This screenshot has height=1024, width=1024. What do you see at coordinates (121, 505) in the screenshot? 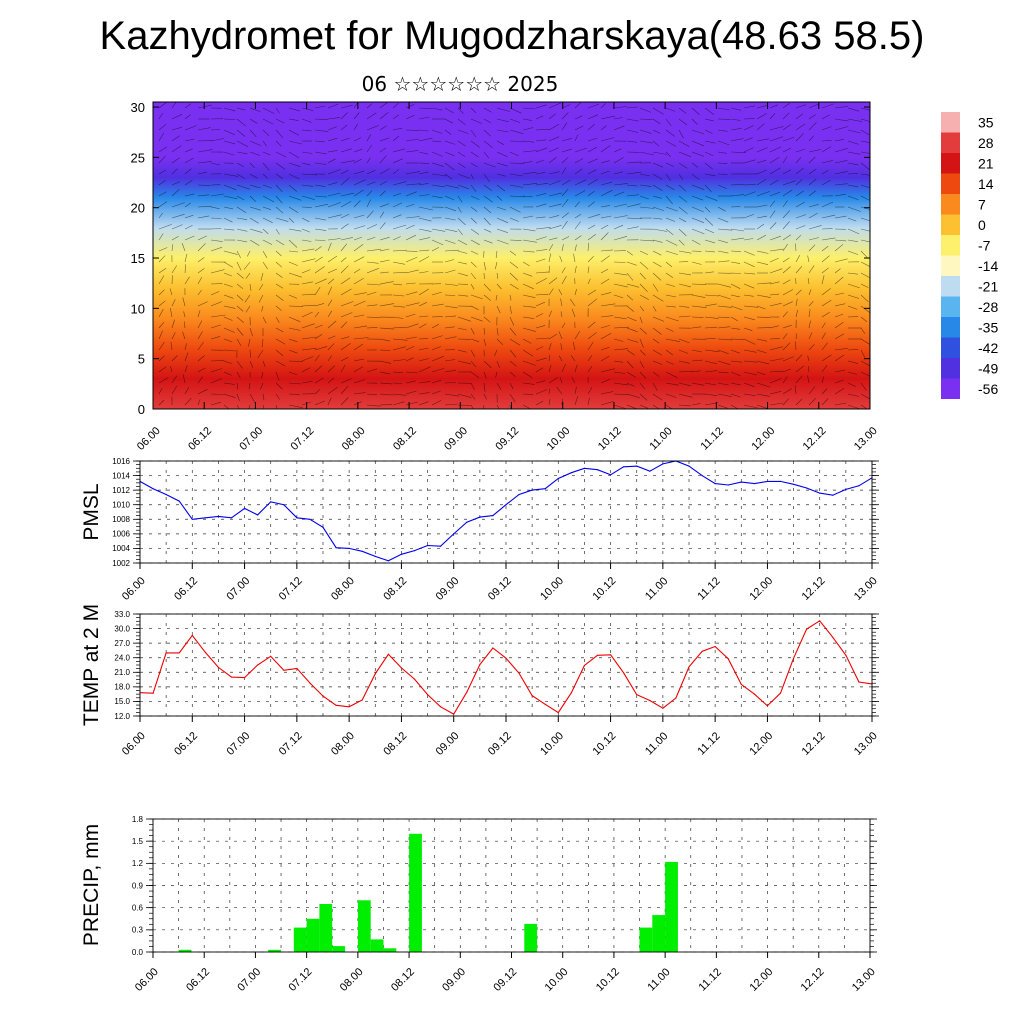
I see `y-tick-label-4: 1010` at bounding box center [121, 505].